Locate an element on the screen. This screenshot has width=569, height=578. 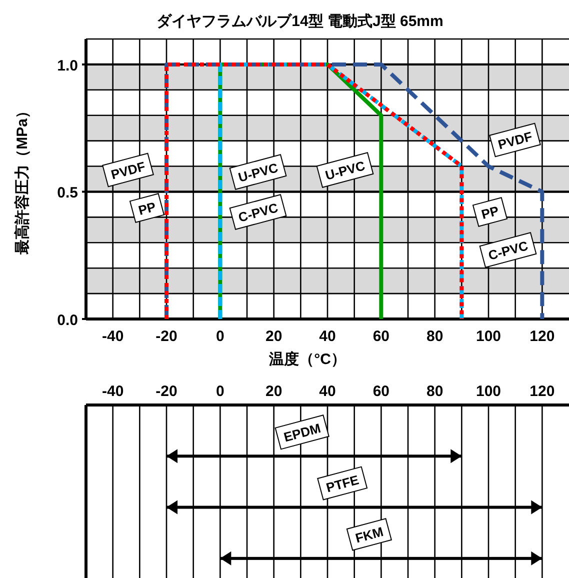
y-tick-label: 0.0 is located at coordinates (67, 320).